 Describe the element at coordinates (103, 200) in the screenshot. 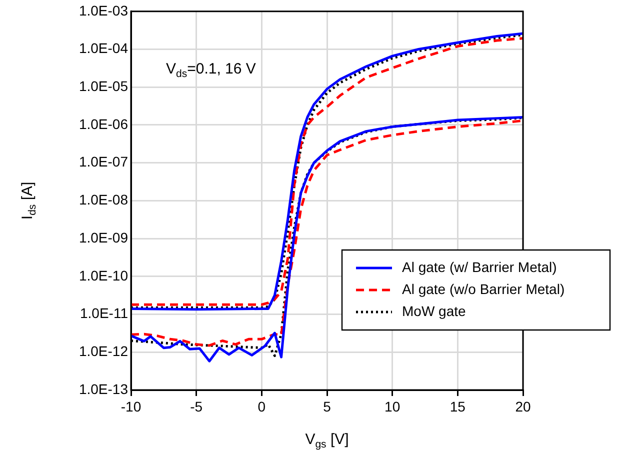

I see `y-tick-label: 1.0E-08` at that location.